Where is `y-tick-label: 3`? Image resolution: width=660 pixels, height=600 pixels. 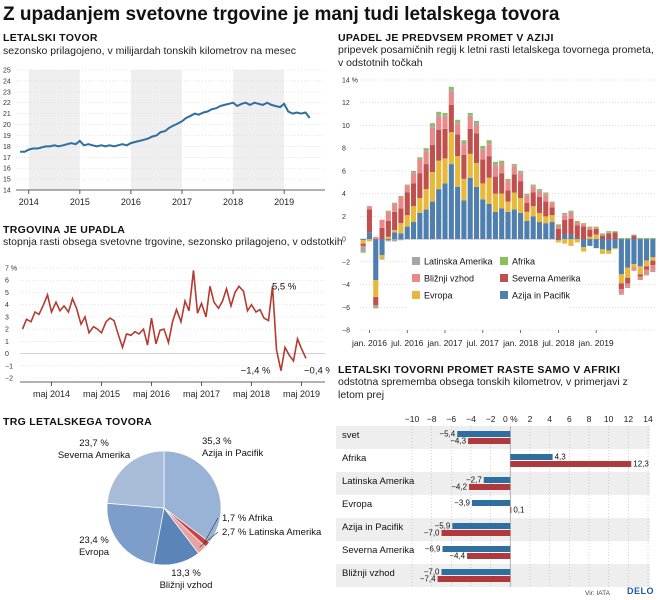
y-tick-label: 3 is located at coordinates (7, 317).